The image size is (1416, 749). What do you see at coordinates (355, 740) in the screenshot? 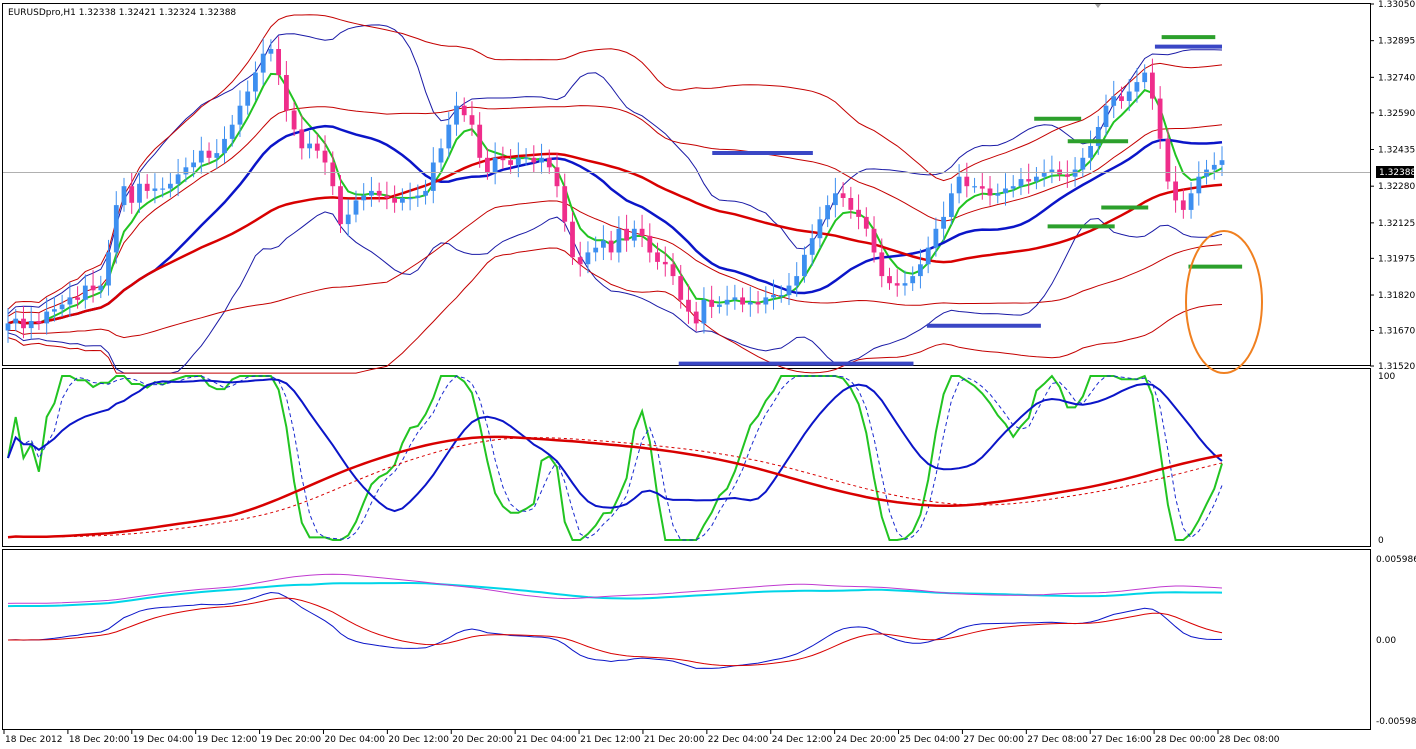
I see `time-tick-label: 20 Dec 04:00` at bounding box center [355, 740].